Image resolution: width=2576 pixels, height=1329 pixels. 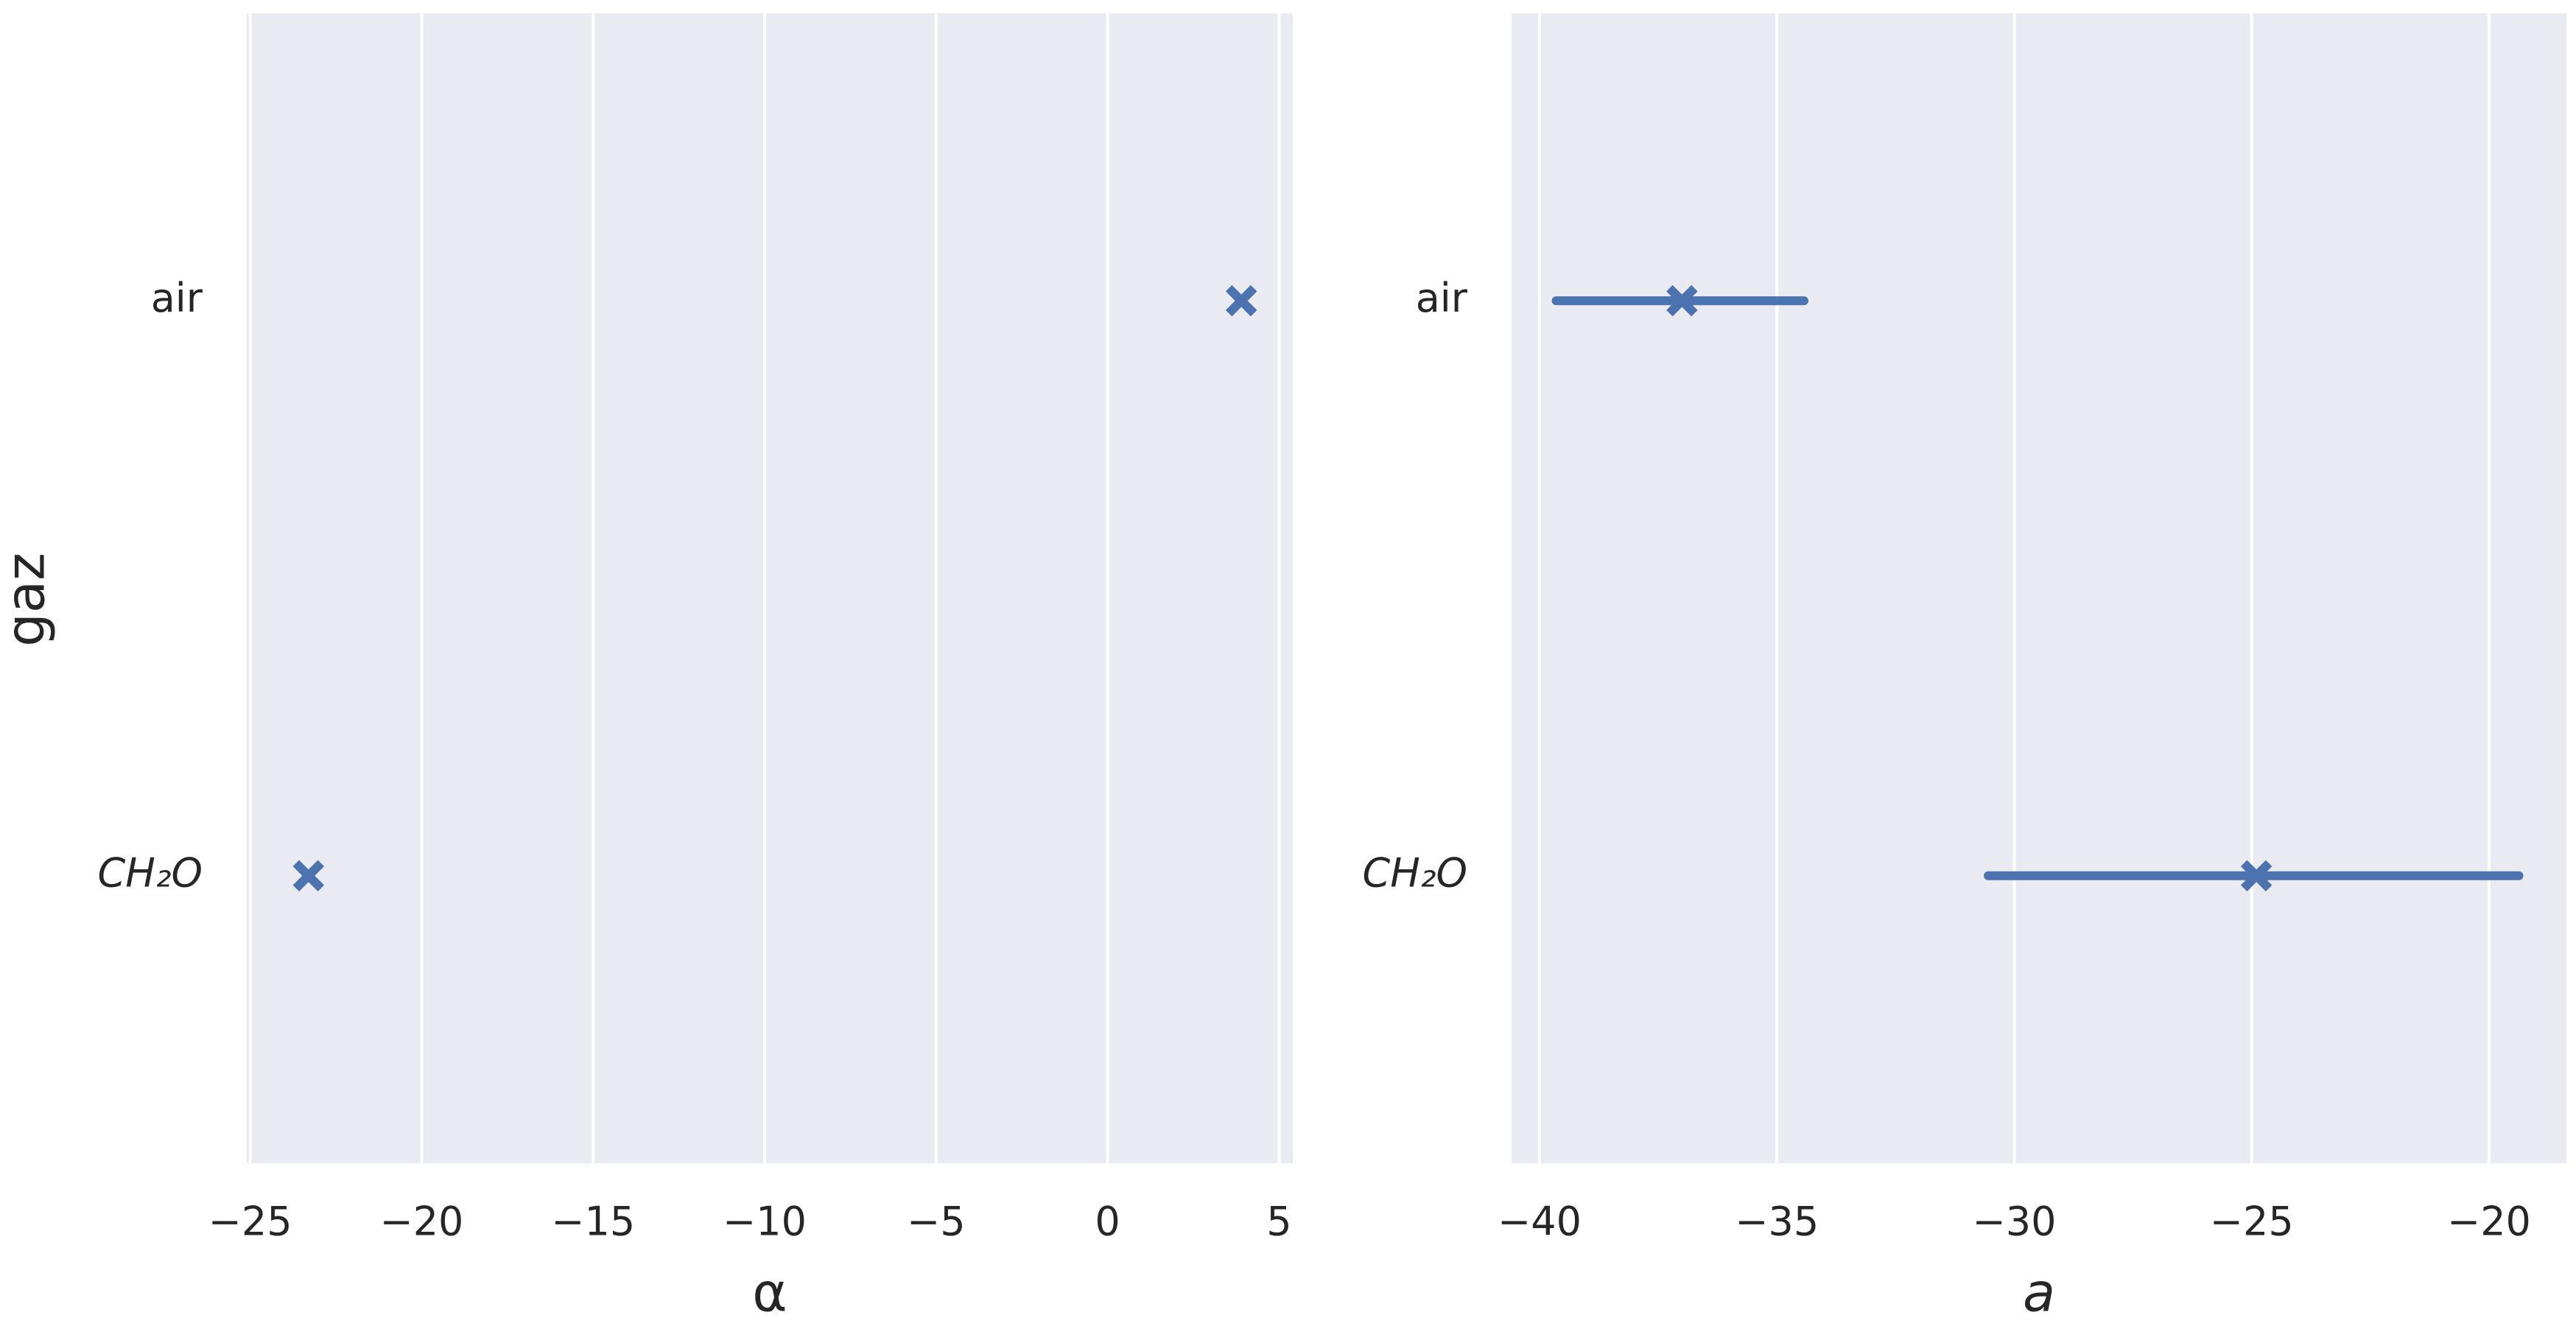 I want to click on y-axis-label: gaz, so click(x=28, y=600).